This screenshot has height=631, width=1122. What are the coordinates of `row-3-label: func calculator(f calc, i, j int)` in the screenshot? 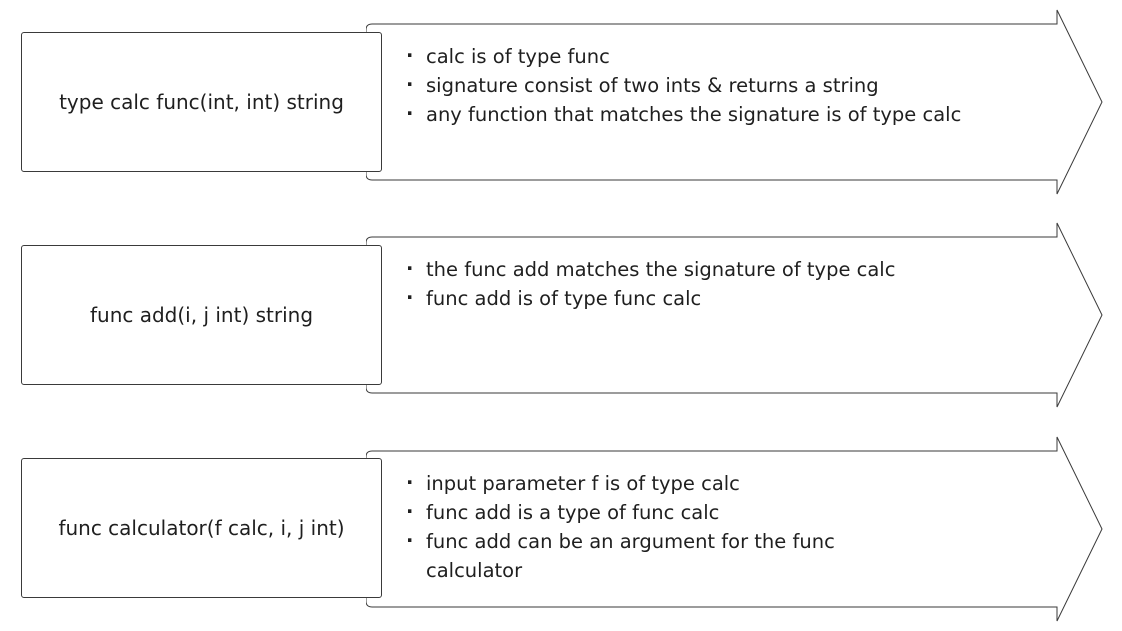 It's located at (201, 528).